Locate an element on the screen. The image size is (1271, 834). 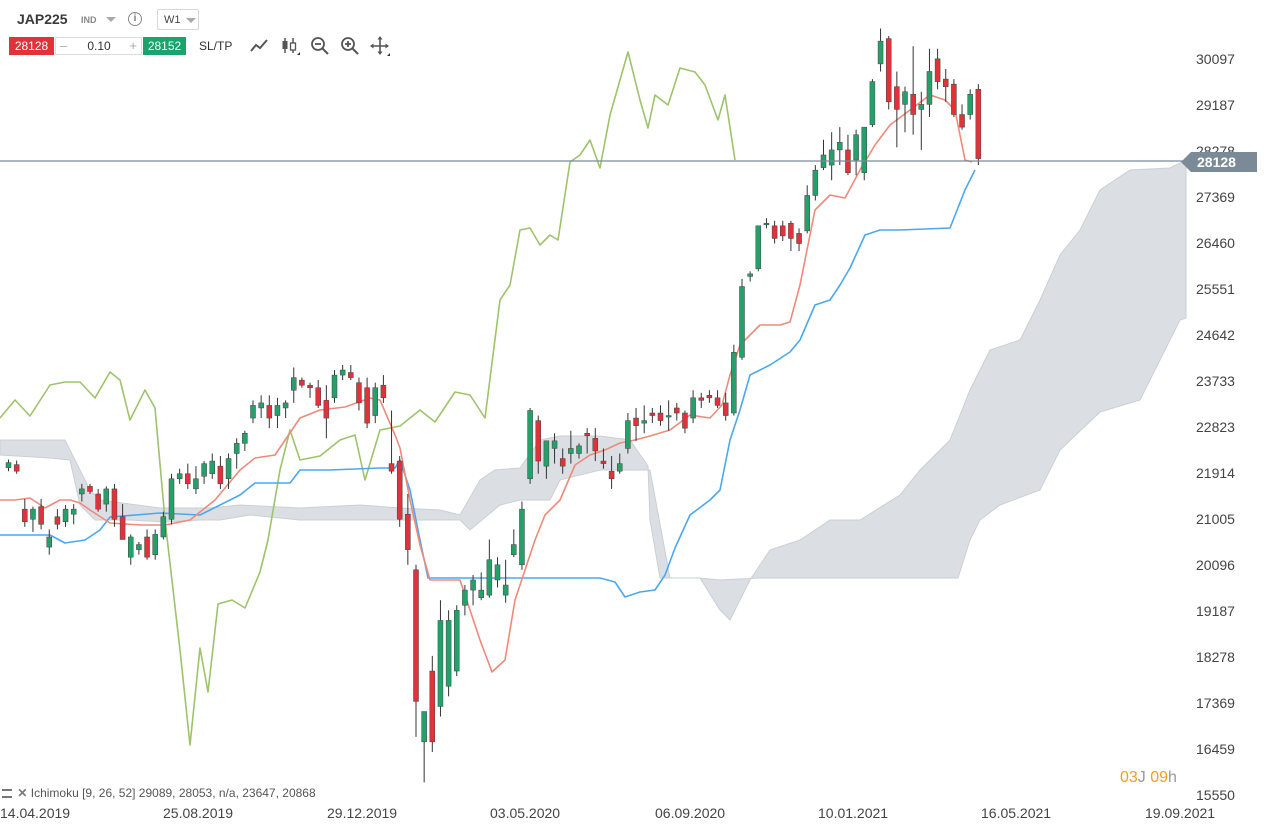
x-tick-label: 29.12.2019 is located at coordinates (362, 813).